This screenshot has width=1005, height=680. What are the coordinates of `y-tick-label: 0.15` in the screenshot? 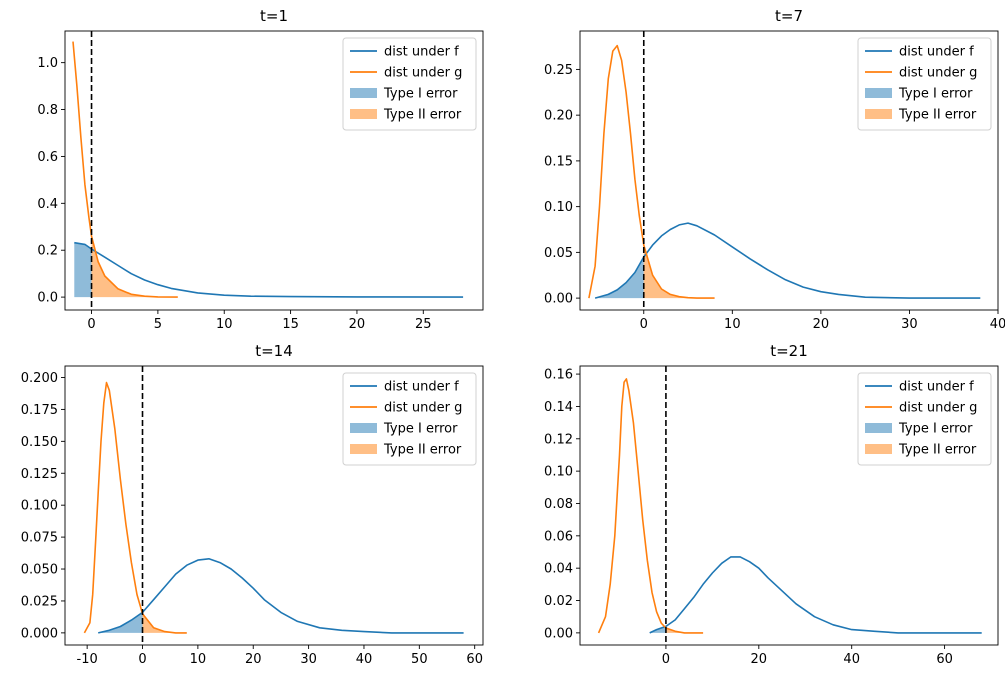 It's located at (558, 161).